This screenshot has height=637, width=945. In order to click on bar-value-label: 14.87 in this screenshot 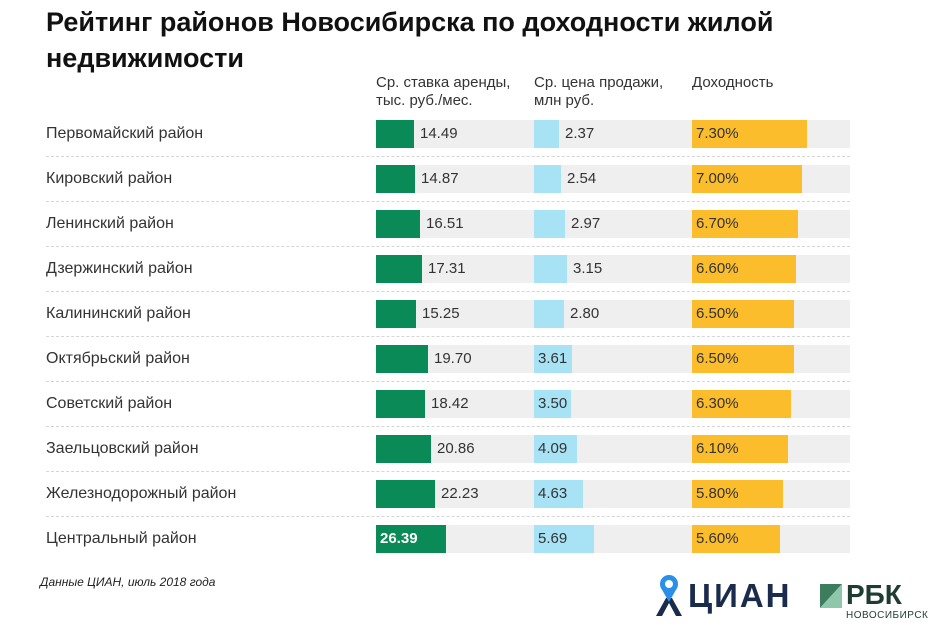, I will do `click(440, 178)`.